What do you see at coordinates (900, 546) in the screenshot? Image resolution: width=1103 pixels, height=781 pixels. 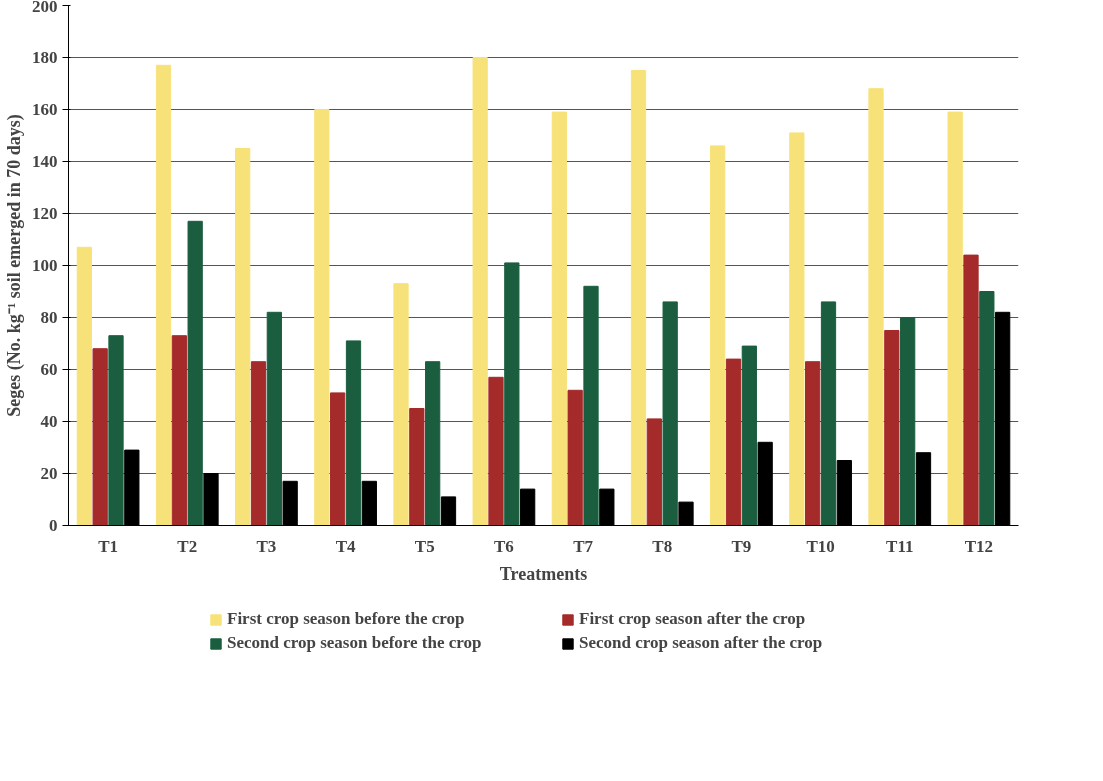 I see `x-tick-label: T11` at bounding box center [900, 546].